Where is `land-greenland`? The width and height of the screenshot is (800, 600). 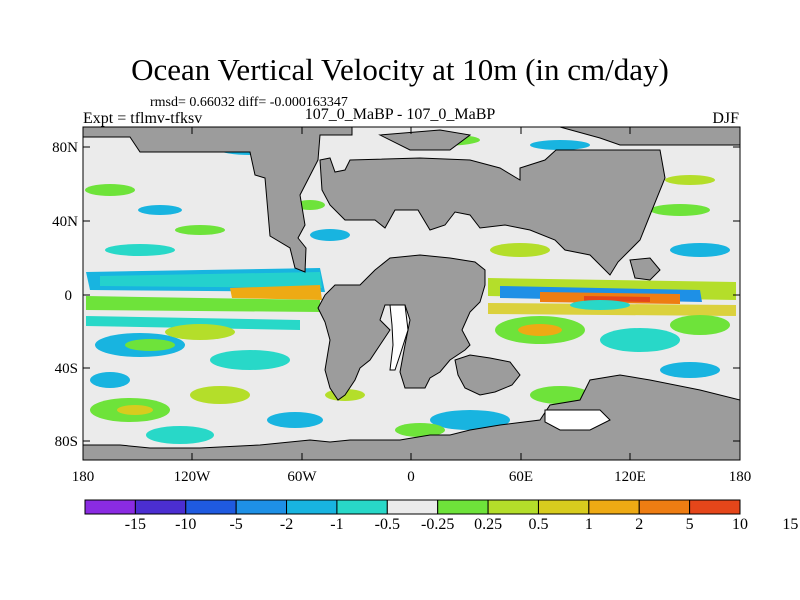 land-greenland is located at coordinates (425, 140).